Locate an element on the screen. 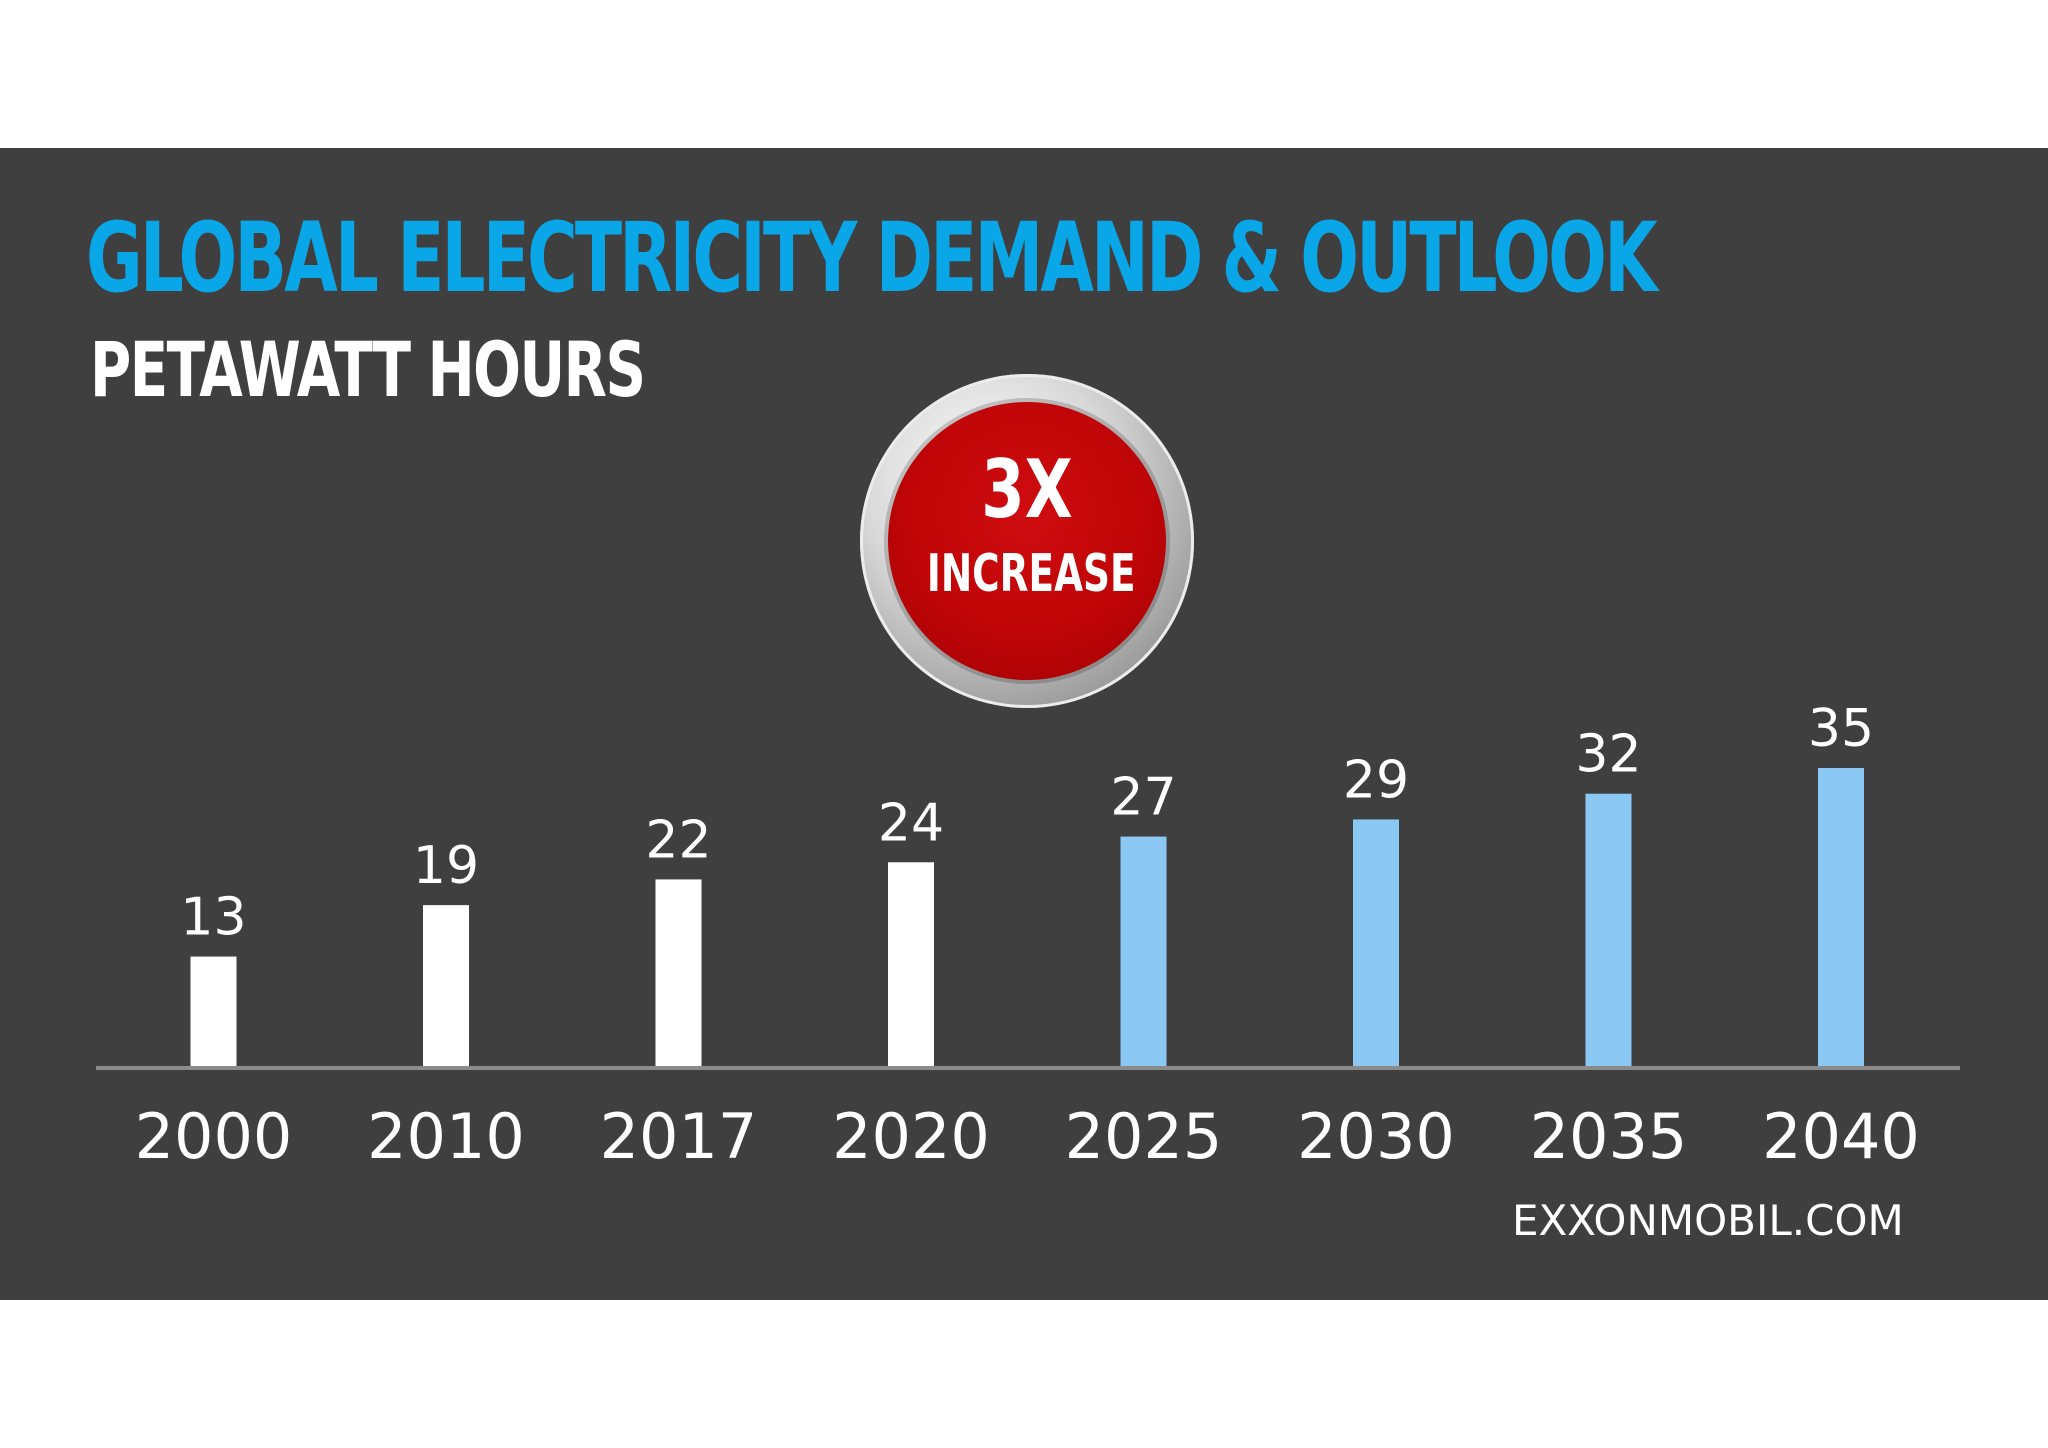 Image resolution: width=2048 pixels, height=1448 pixels. data-label-2025: 27 is located at coordinates (1143, 798).